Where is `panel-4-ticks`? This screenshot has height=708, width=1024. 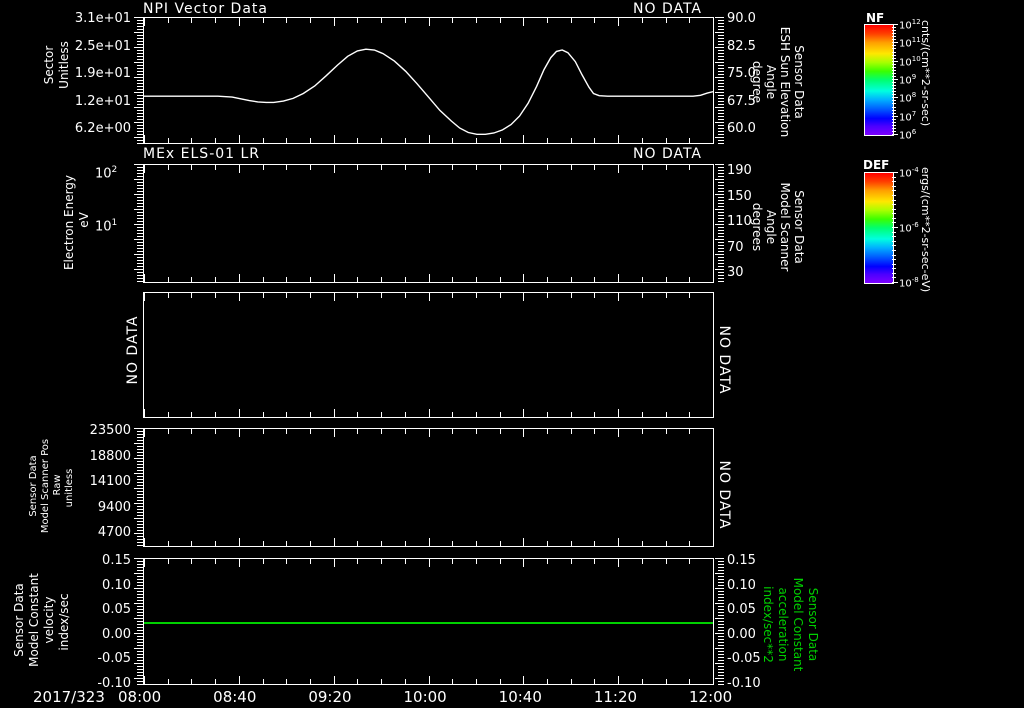
panel-4-ticks is located at coordinates (429, 487).